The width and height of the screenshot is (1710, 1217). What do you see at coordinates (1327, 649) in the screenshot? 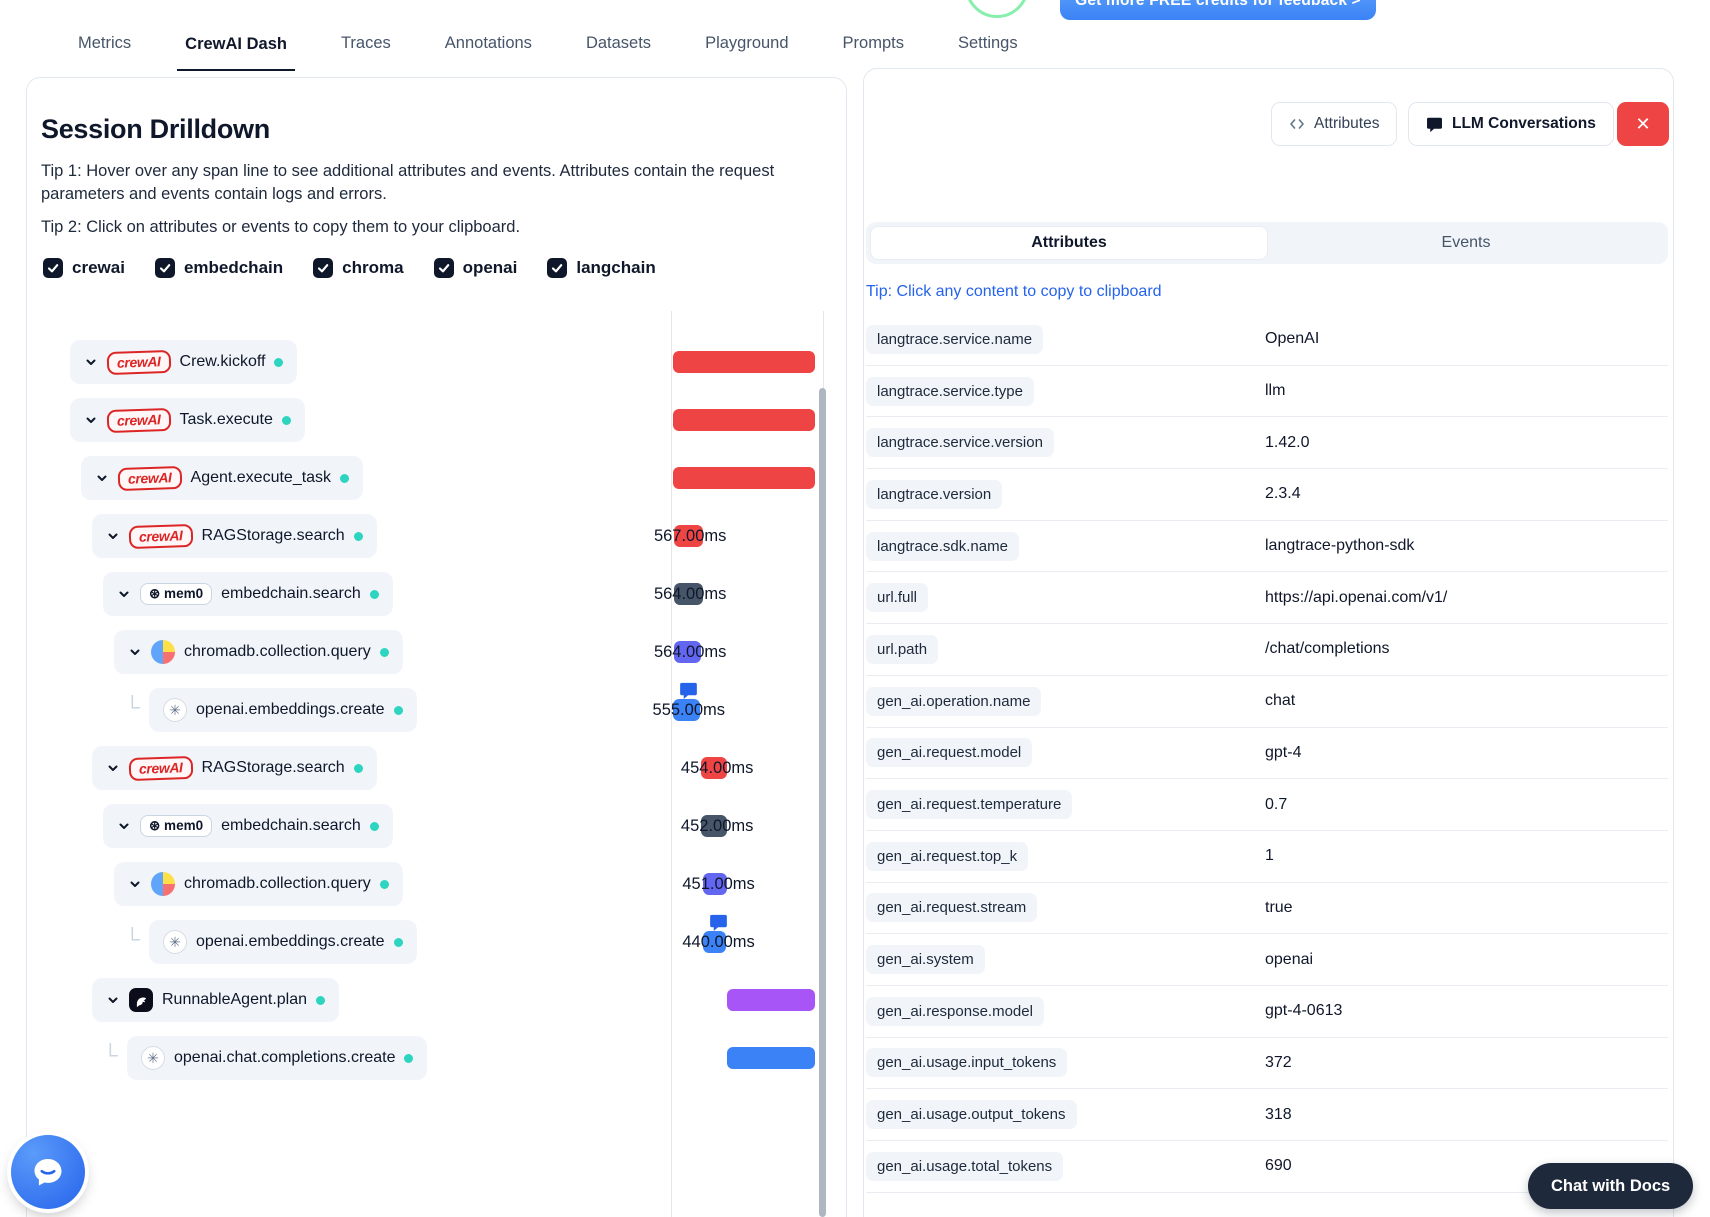
I see `attribute-value: /chat/completions` at bounding box center [1327, 649].